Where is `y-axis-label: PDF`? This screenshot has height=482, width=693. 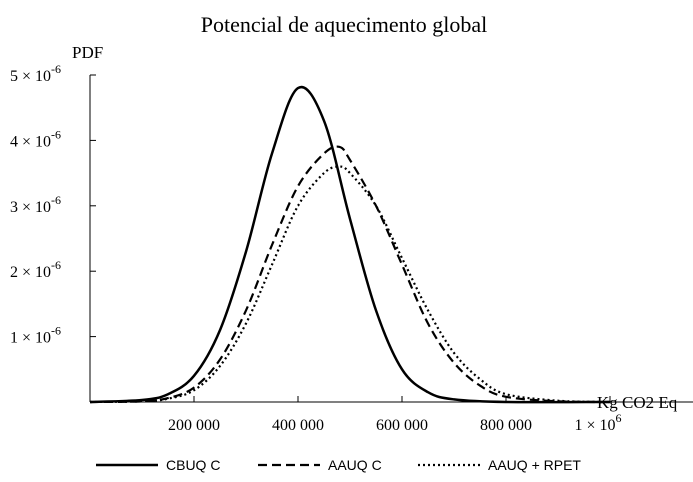 y-axis-label: PDF is located at coordinates (87, 52).